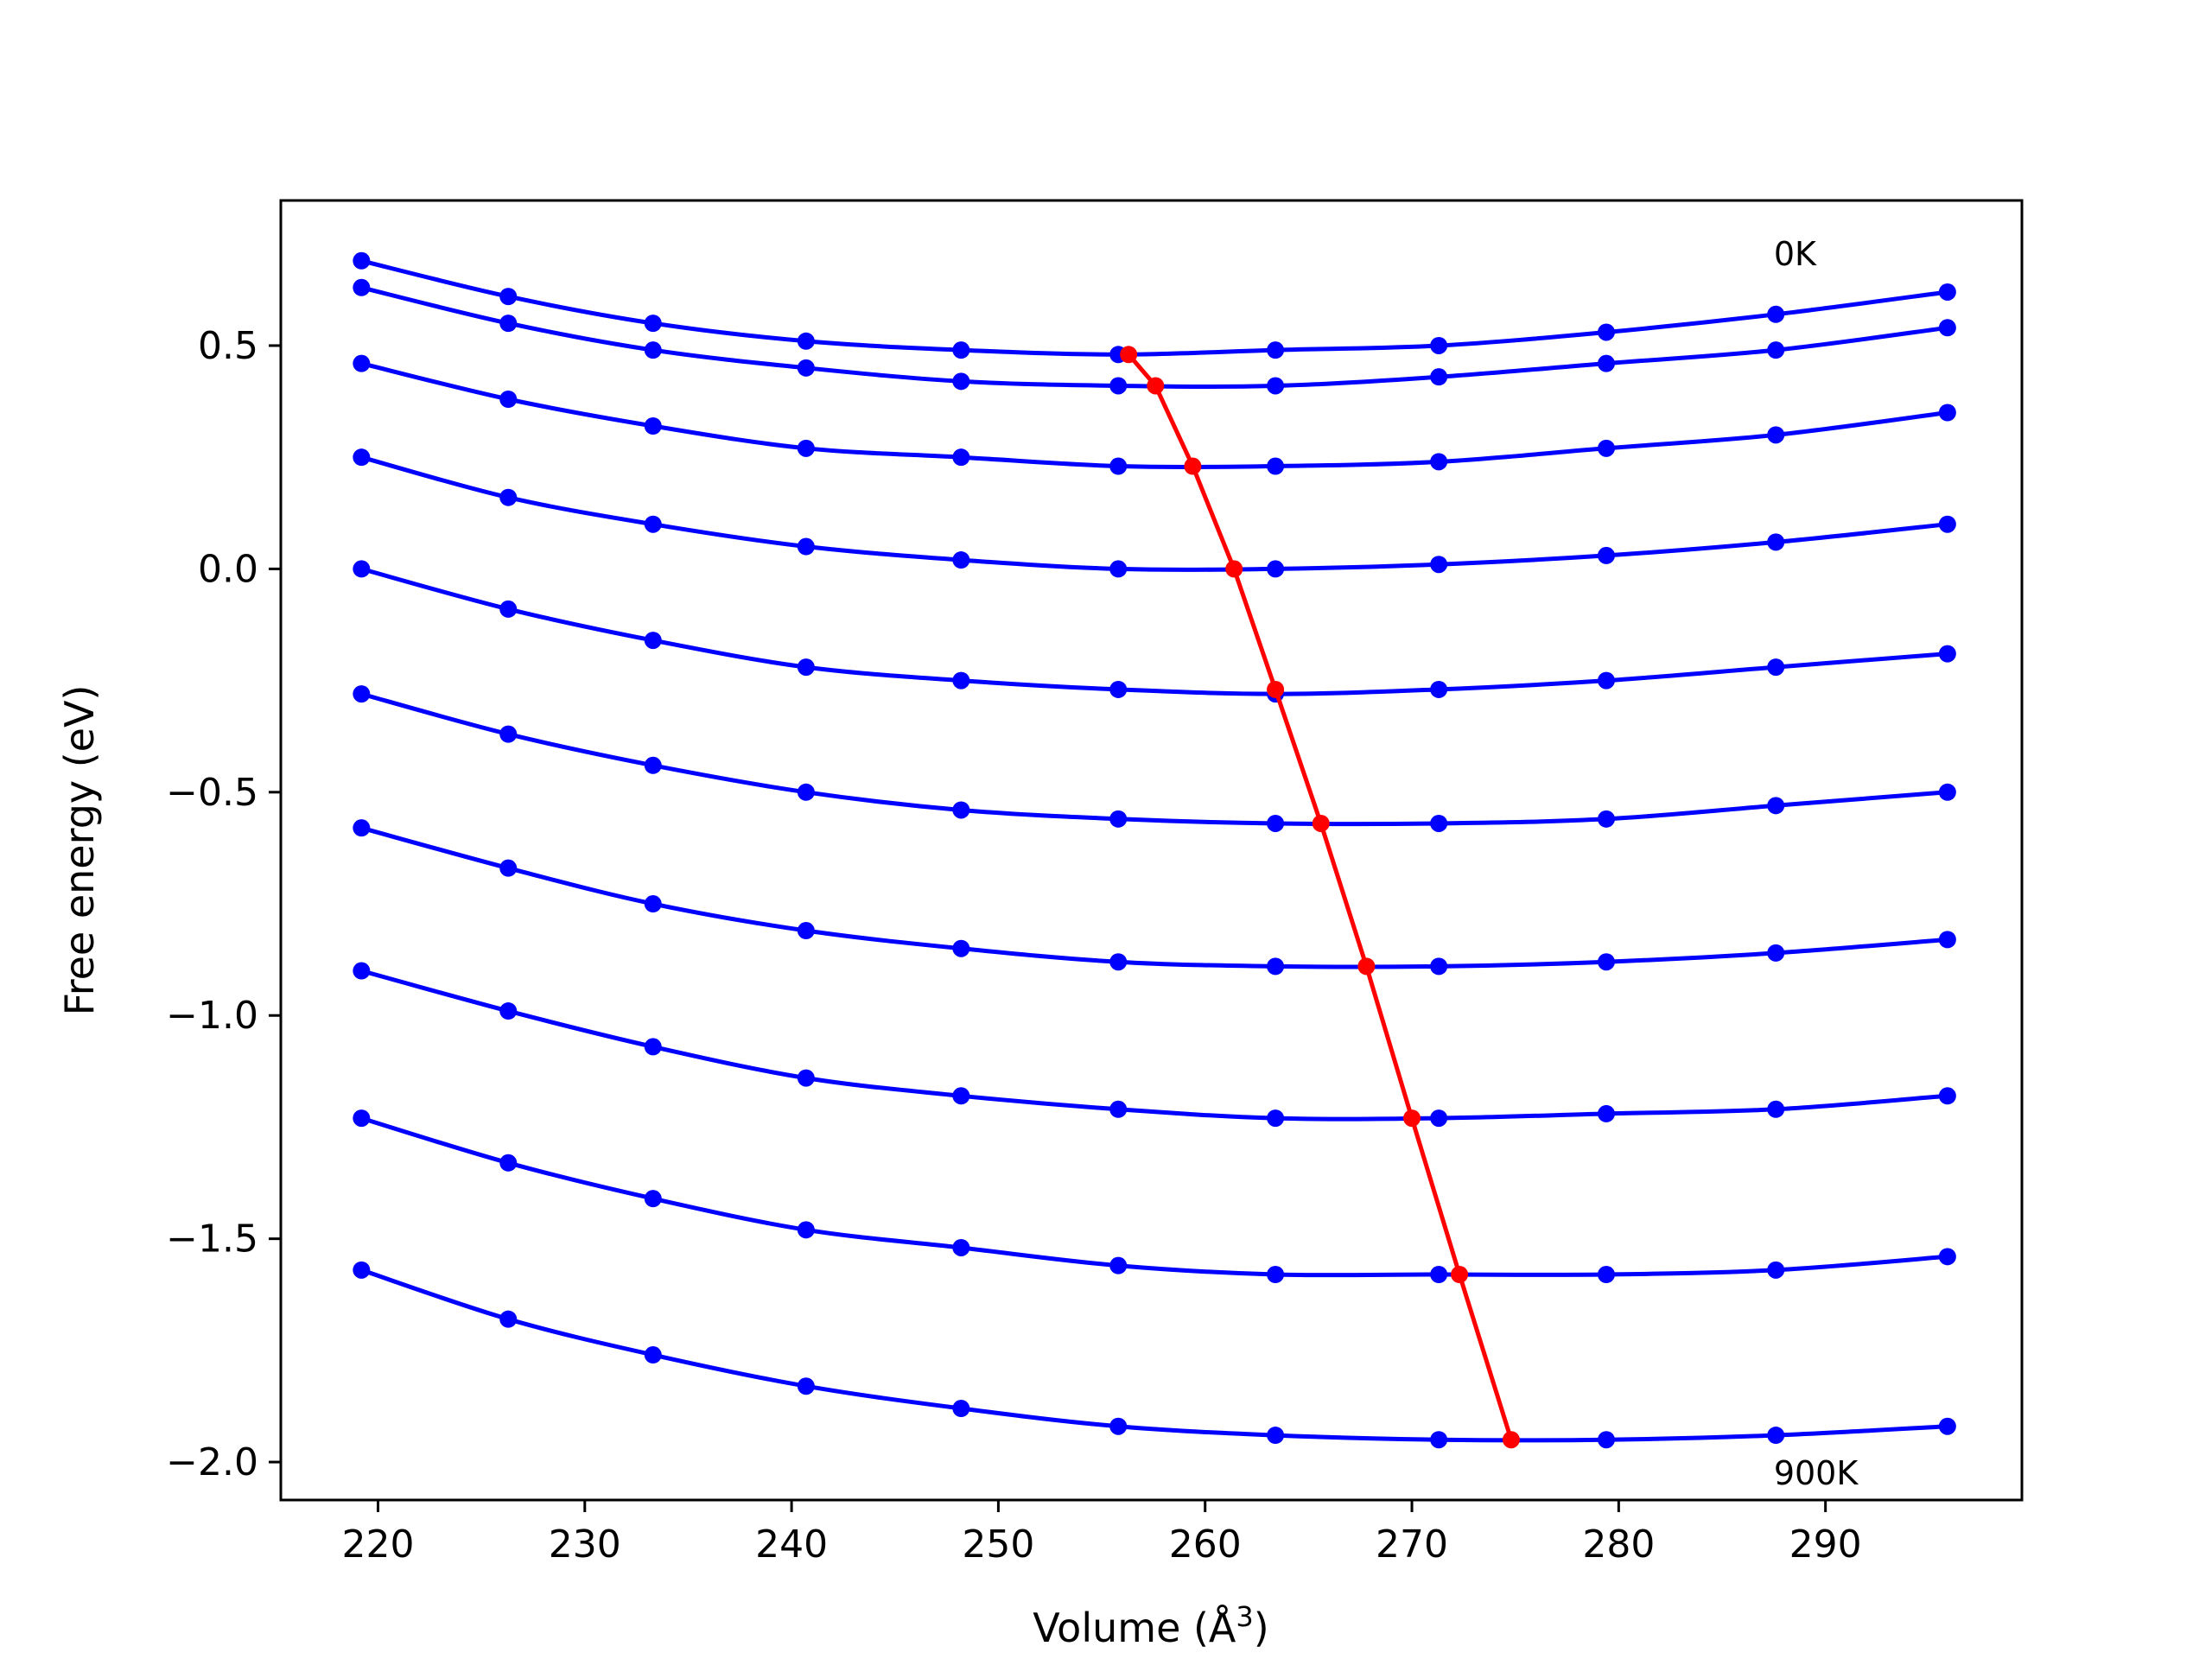 The width and height of the screenshot is (2212, 1659). Describe the element at coordinates (1816, 1473) in the screenshot. I see `temperature-annotation-1: 900K` at that location.